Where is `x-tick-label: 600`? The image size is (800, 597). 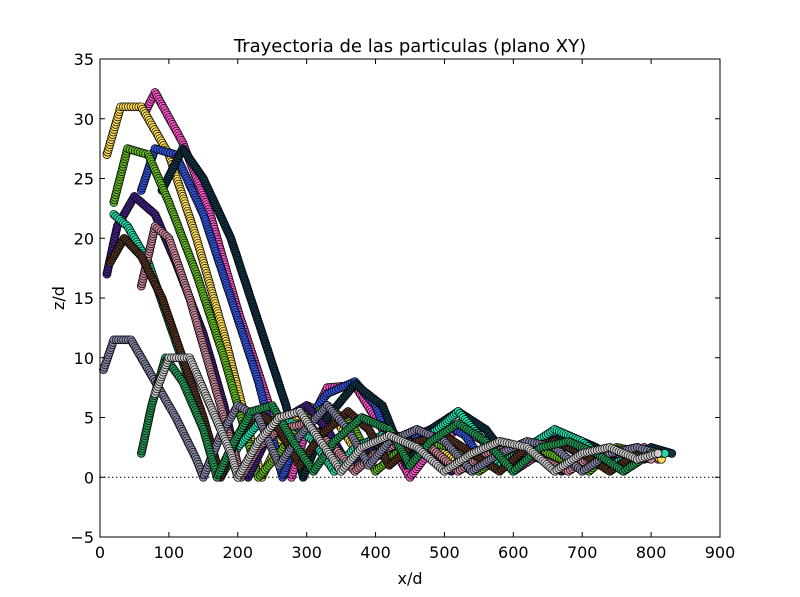 x-tick-label: 600 is located at coordinates (513, 552).